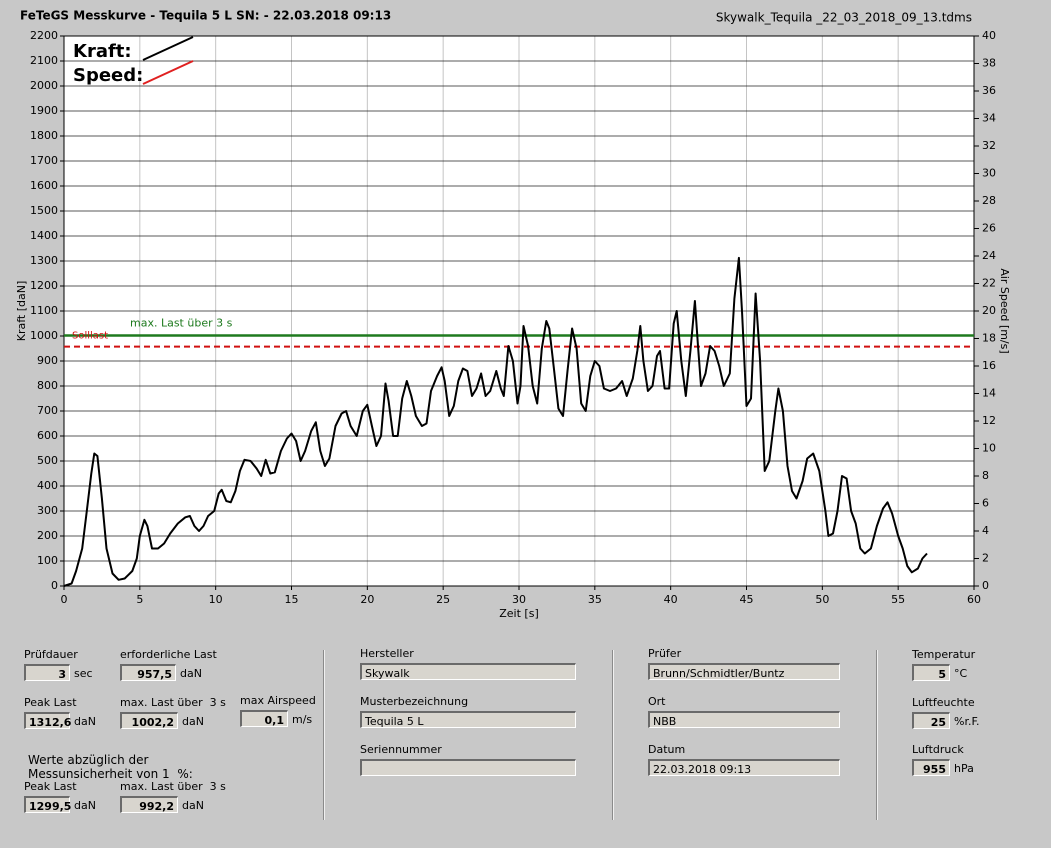  Describe the element at coordinates (1004, 310) in the screenshot. I see `y2-axis-label: Air Speed [m/s]` at that location.